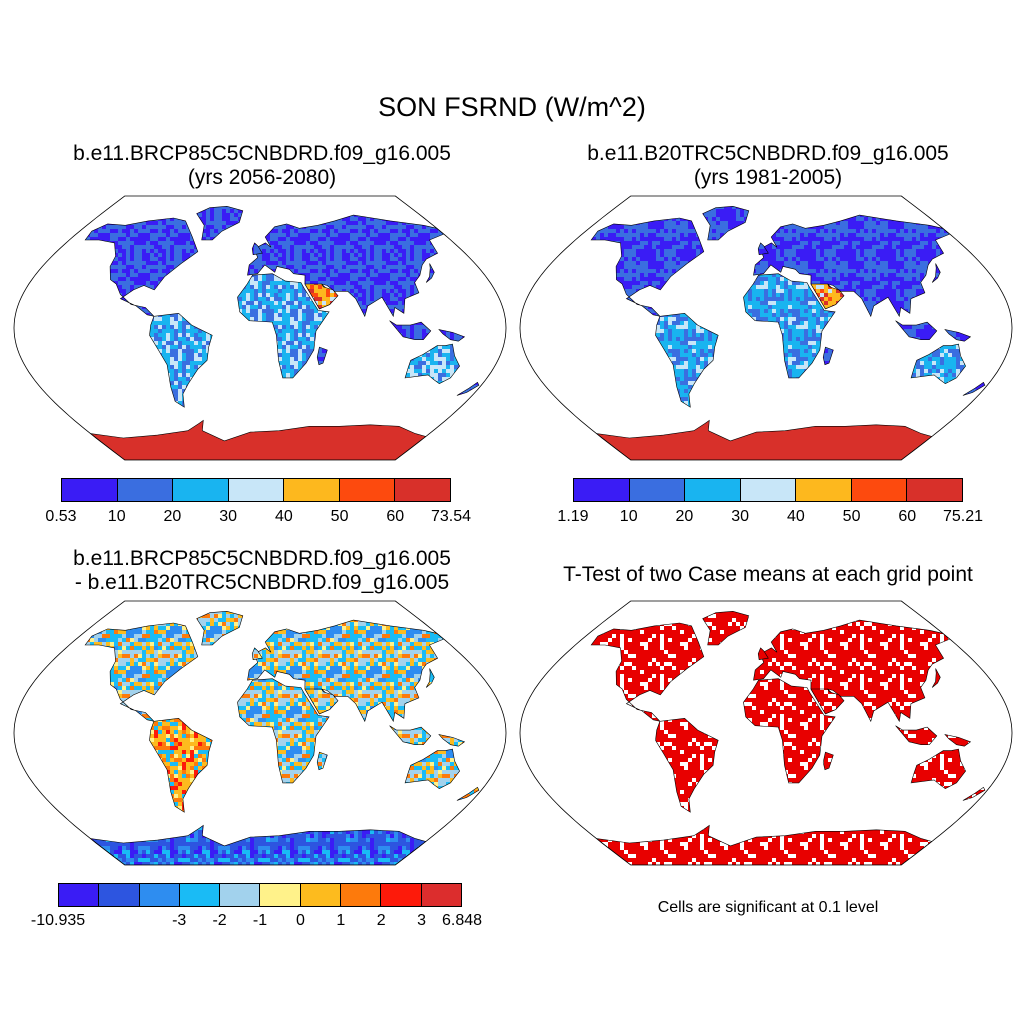 This screenshot has width=1024, height=1024. What do you see at coordinates (262, 153) in the screenshot?
I see `panel-1-title-line1: b.e11.BRCP85C5CNBDRD.f09_g16.005` at bounding box center [262, 153].